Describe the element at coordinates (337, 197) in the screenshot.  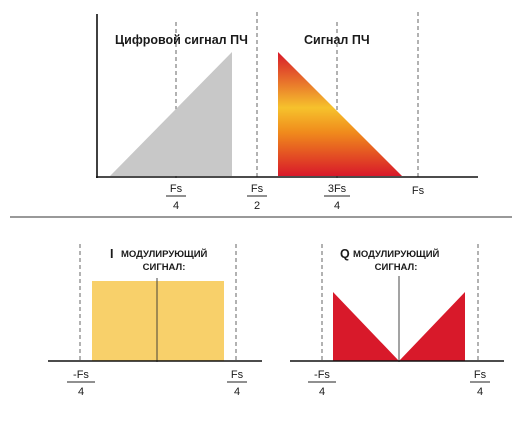
I see `tick-3fs4: 3Fs 4` at that location.